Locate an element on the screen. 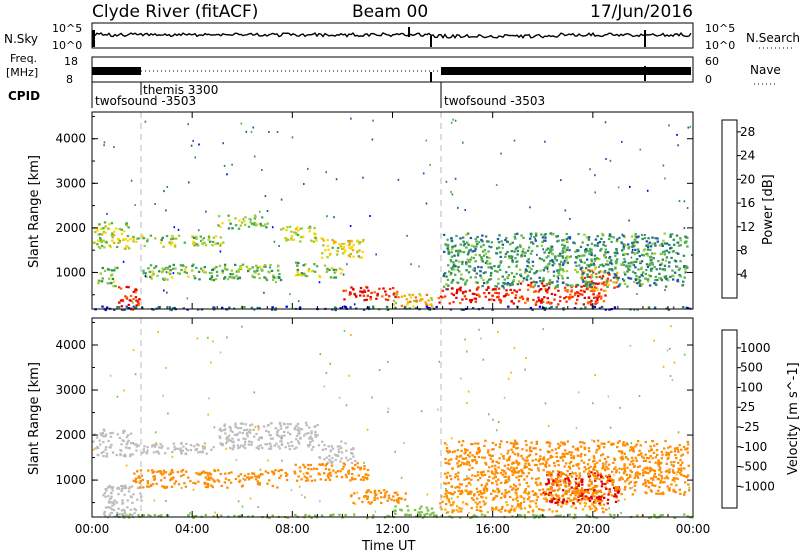 This screenshot has width=800, height=554. nave-label: Nave is located at coordinates (765, 70).